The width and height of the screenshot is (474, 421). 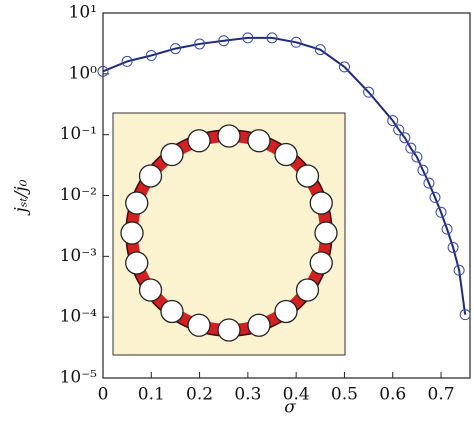 What do you see at coordinates (22, 197) in the screenshot?
I see `y-axis-label: jₛₜ/j₀` at bounding box center [22, 197].